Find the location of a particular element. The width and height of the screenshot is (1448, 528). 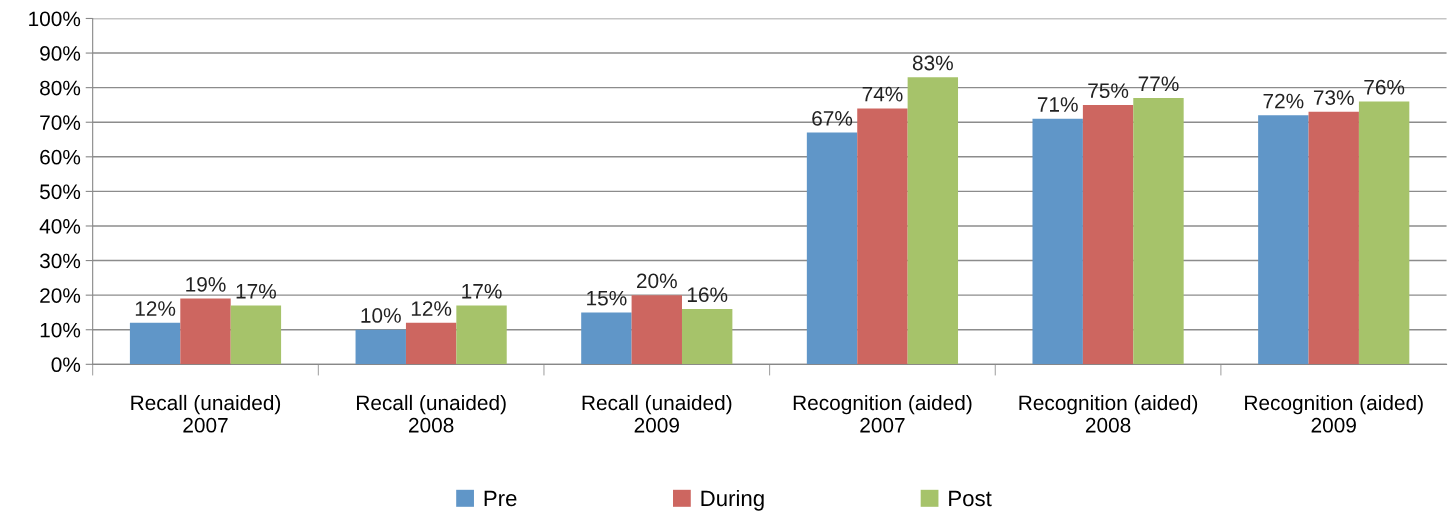

data-label: 74% is located at coordinates (882, 94).